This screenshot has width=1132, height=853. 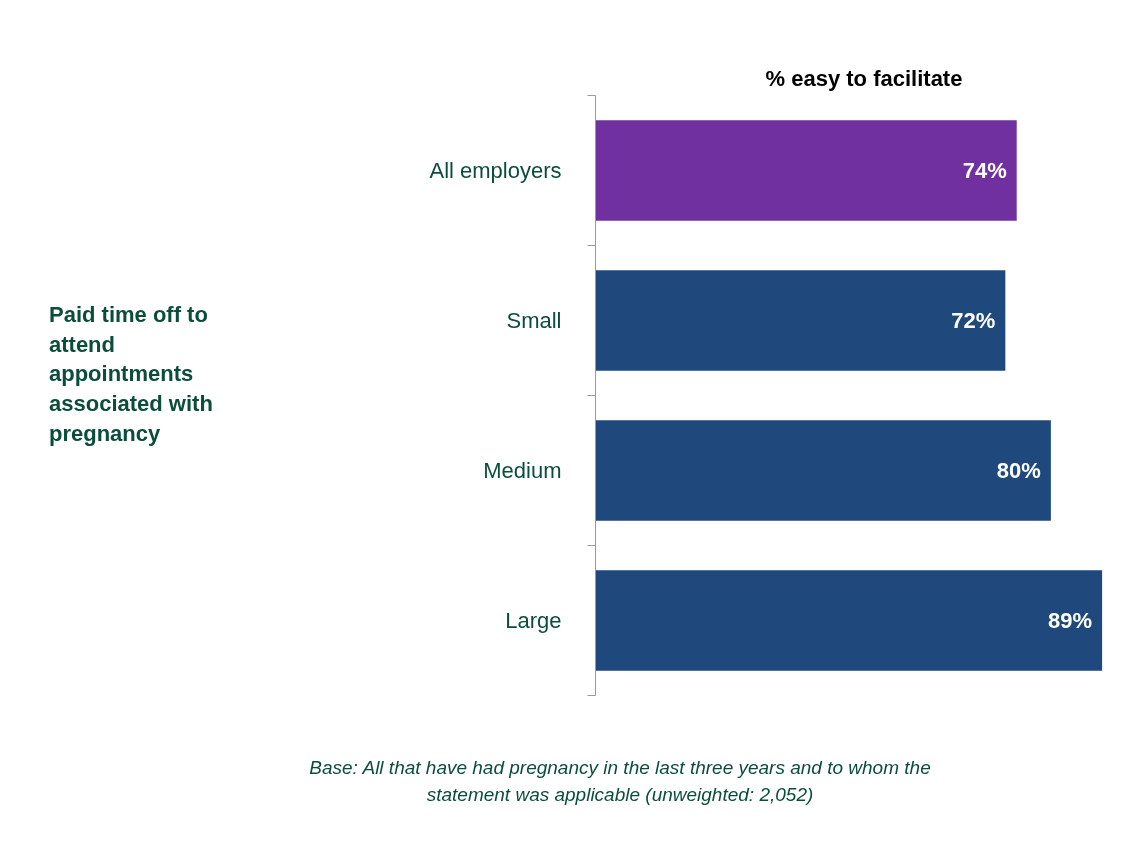 I want to click on y-tick-label: Small, so click(x=534, y=320).